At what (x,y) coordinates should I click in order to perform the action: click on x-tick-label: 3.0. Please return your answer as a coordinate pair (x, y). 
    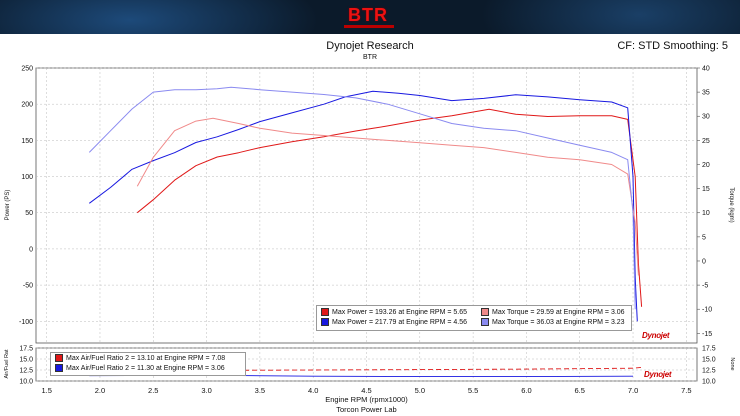
    Looking at the image, I should click on (206, 390).